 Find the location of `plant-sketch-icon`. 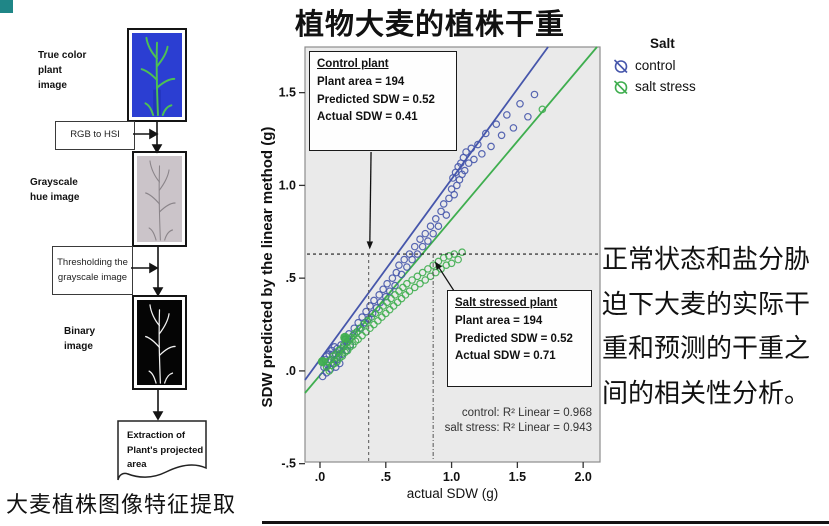

plant-sketch-icon is located at coordinates (159, 199).